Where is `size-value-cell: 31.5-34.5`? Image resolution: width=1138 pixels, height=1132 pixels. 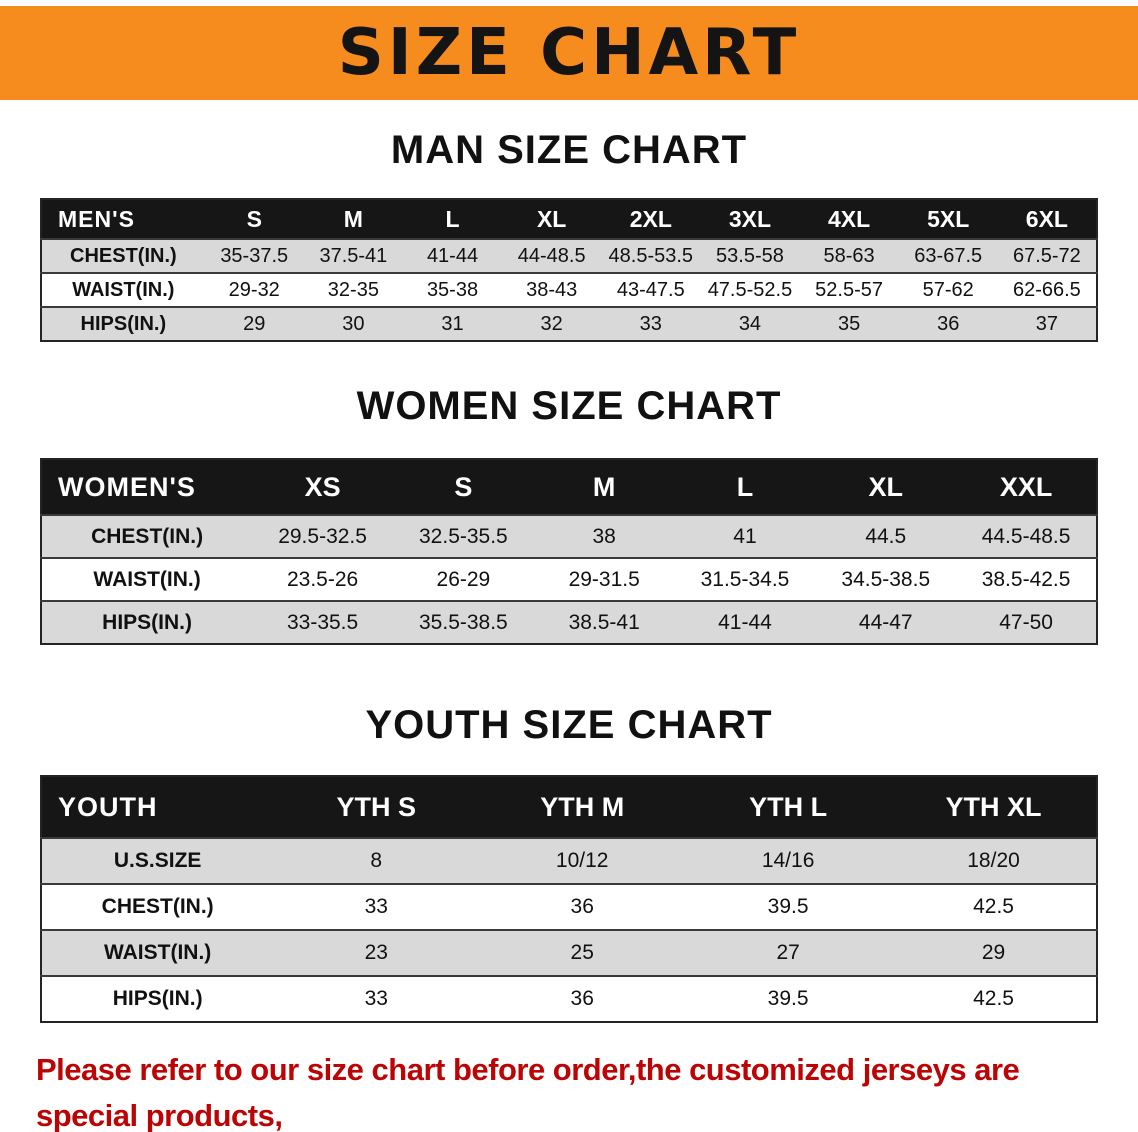
size-value-cell: 31.5-34.5 is located at coordinates (745, 579).